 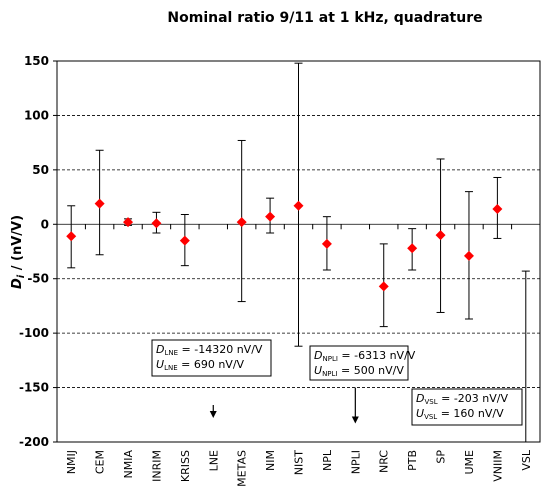 I want to click on y-axis-label-subscript: i, so click(x=21, y=276).